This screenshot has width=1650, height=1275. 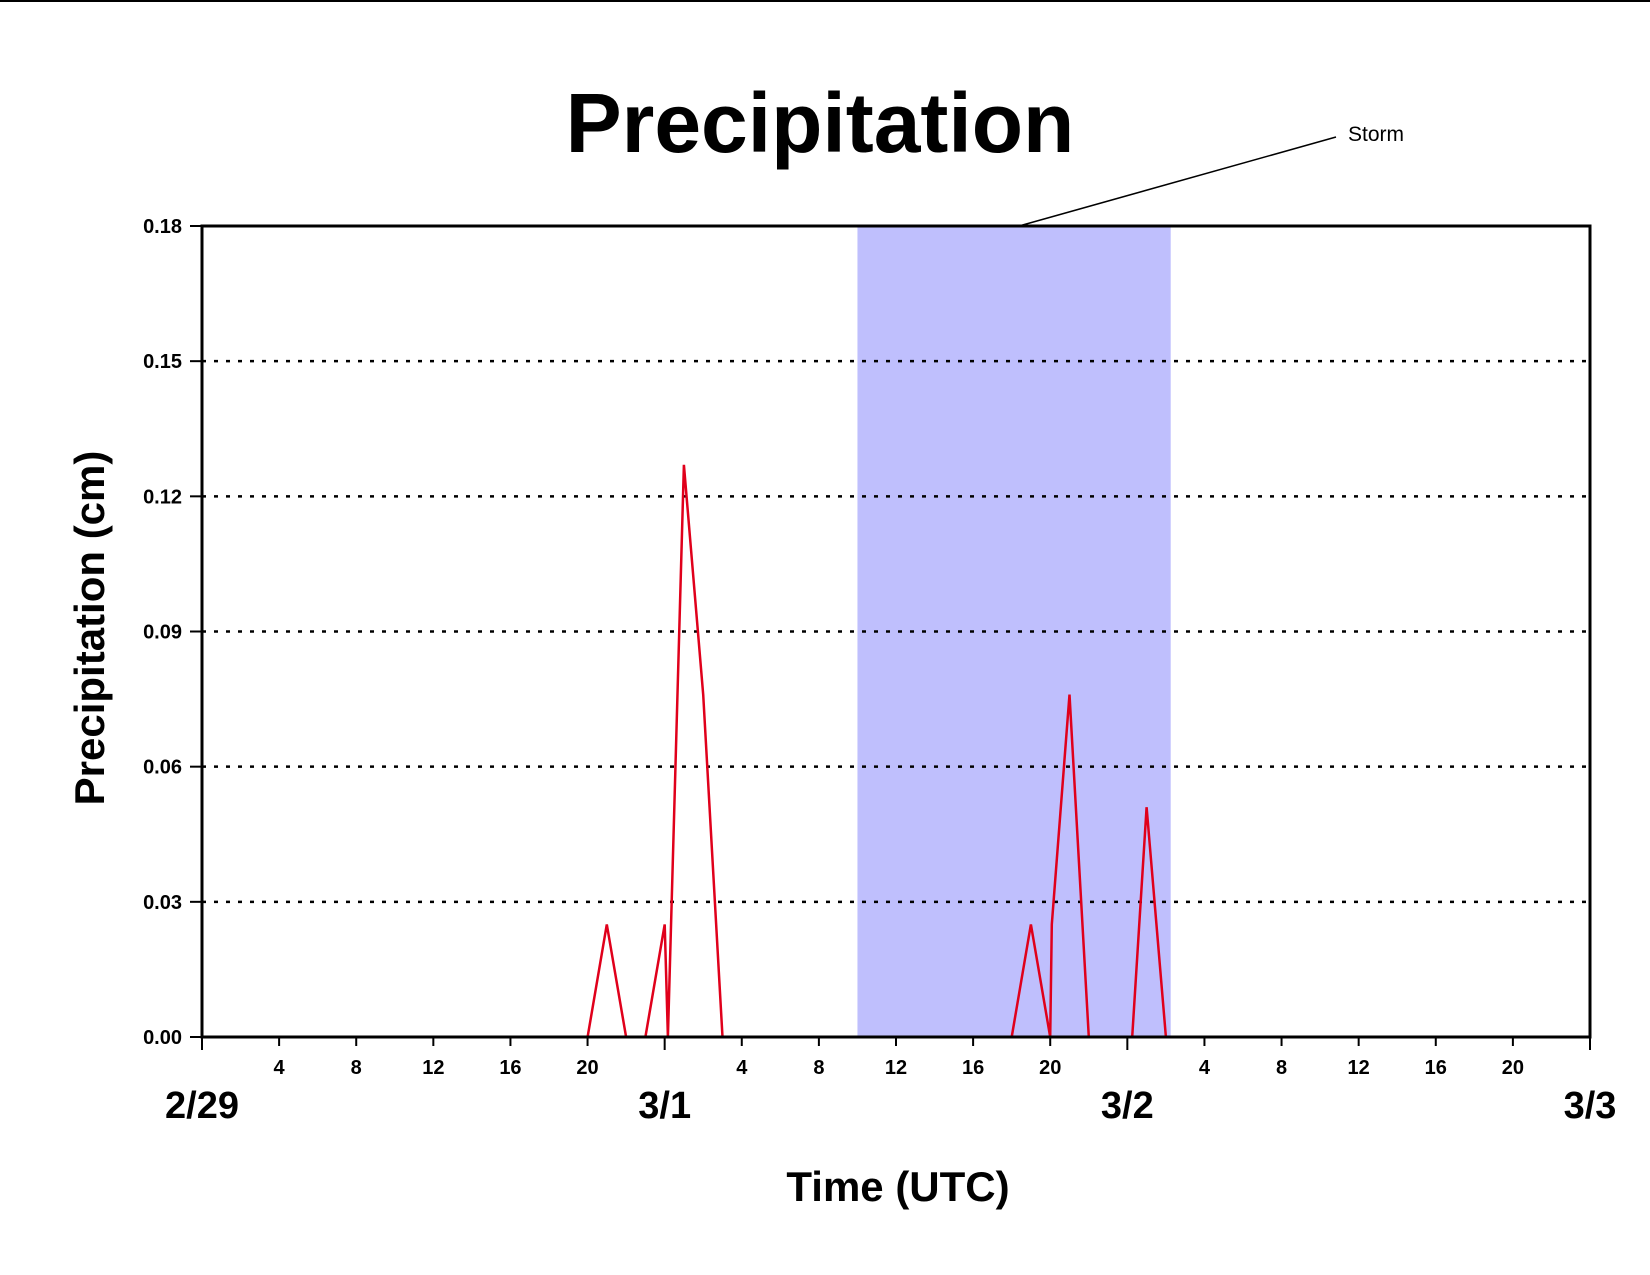 What do you see at coordinates (1177, 181) in the screenshot?
I see `storm-leader-line` at bounding box center [1177, 181].